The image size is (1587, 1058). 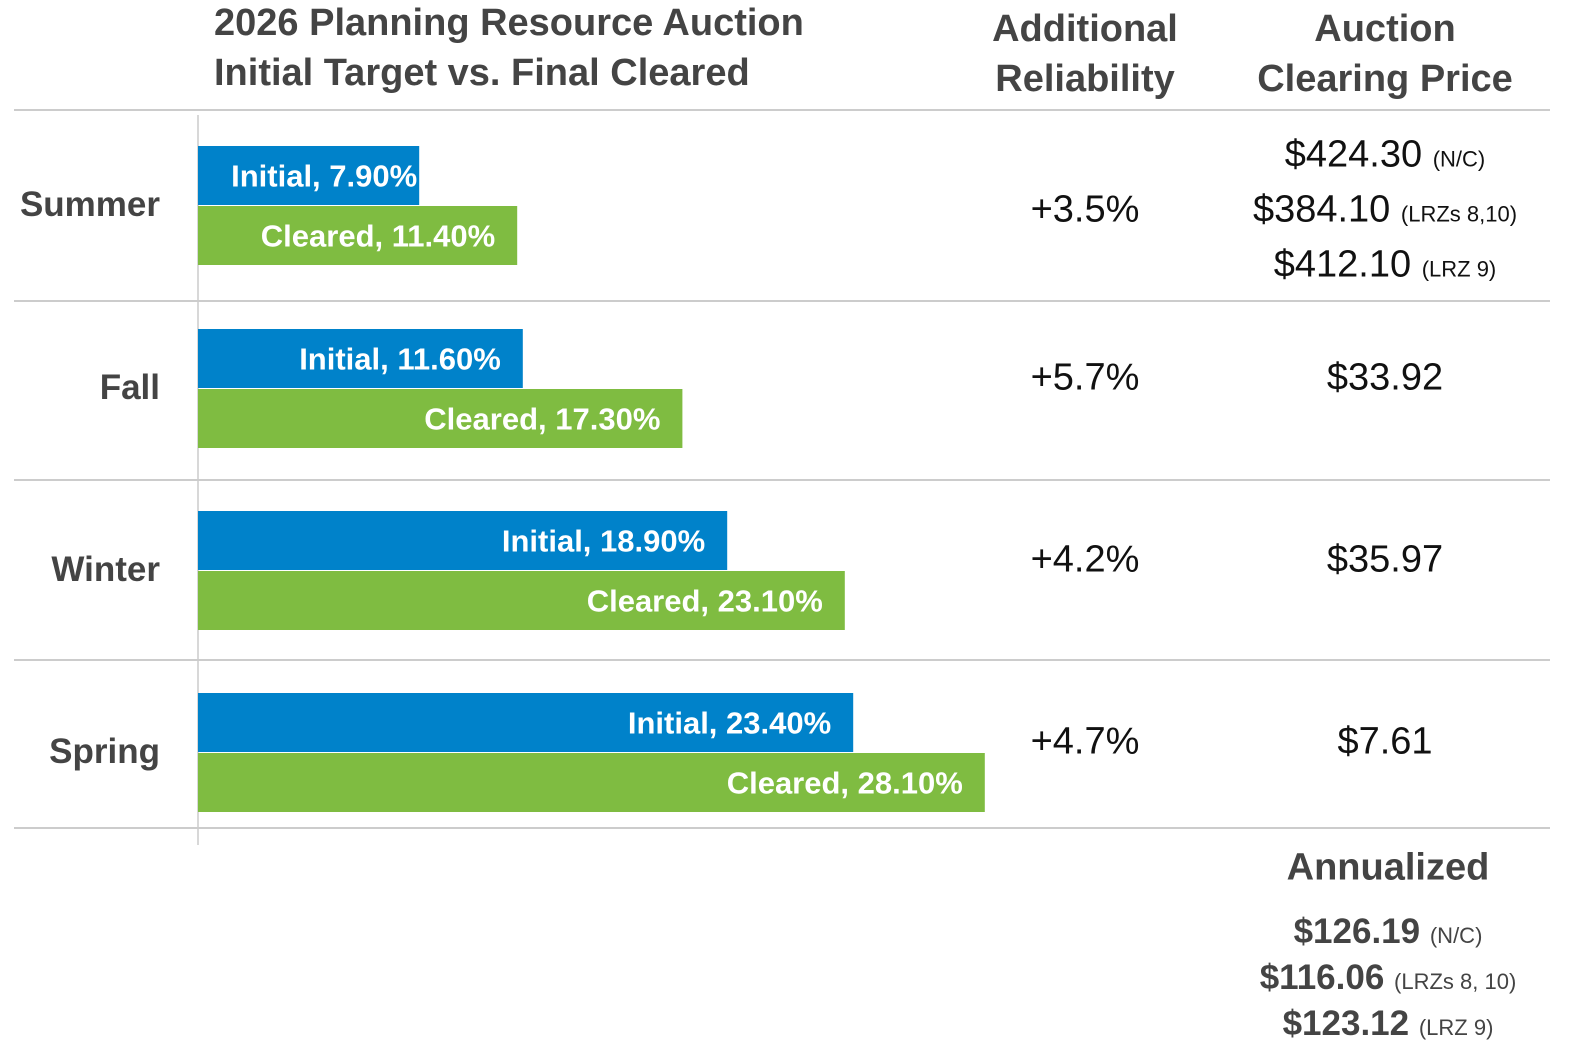 What do you see at coordinates (324, 176) in the screenshot?
I see `bar-label: Initial, 7.90%` at bounding box center [324, 176].